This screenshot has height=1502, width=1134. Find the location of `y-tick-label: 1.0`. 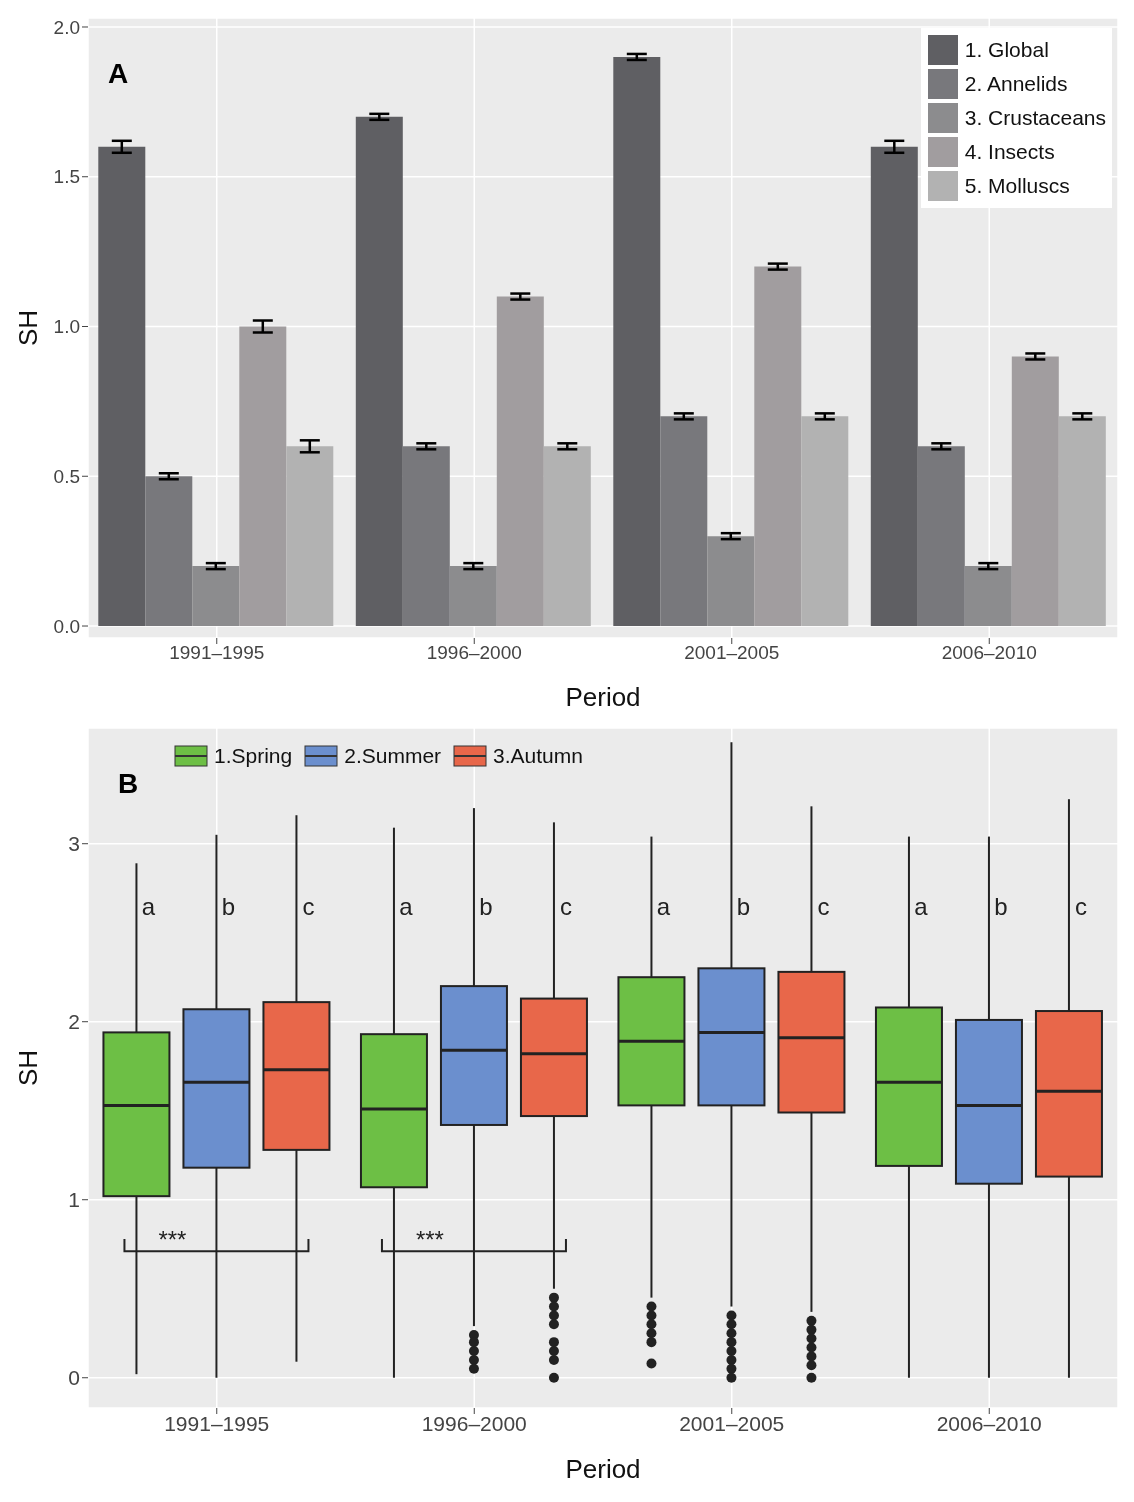

y-tick-label: 1.0 is located at coordinates (66, 327).